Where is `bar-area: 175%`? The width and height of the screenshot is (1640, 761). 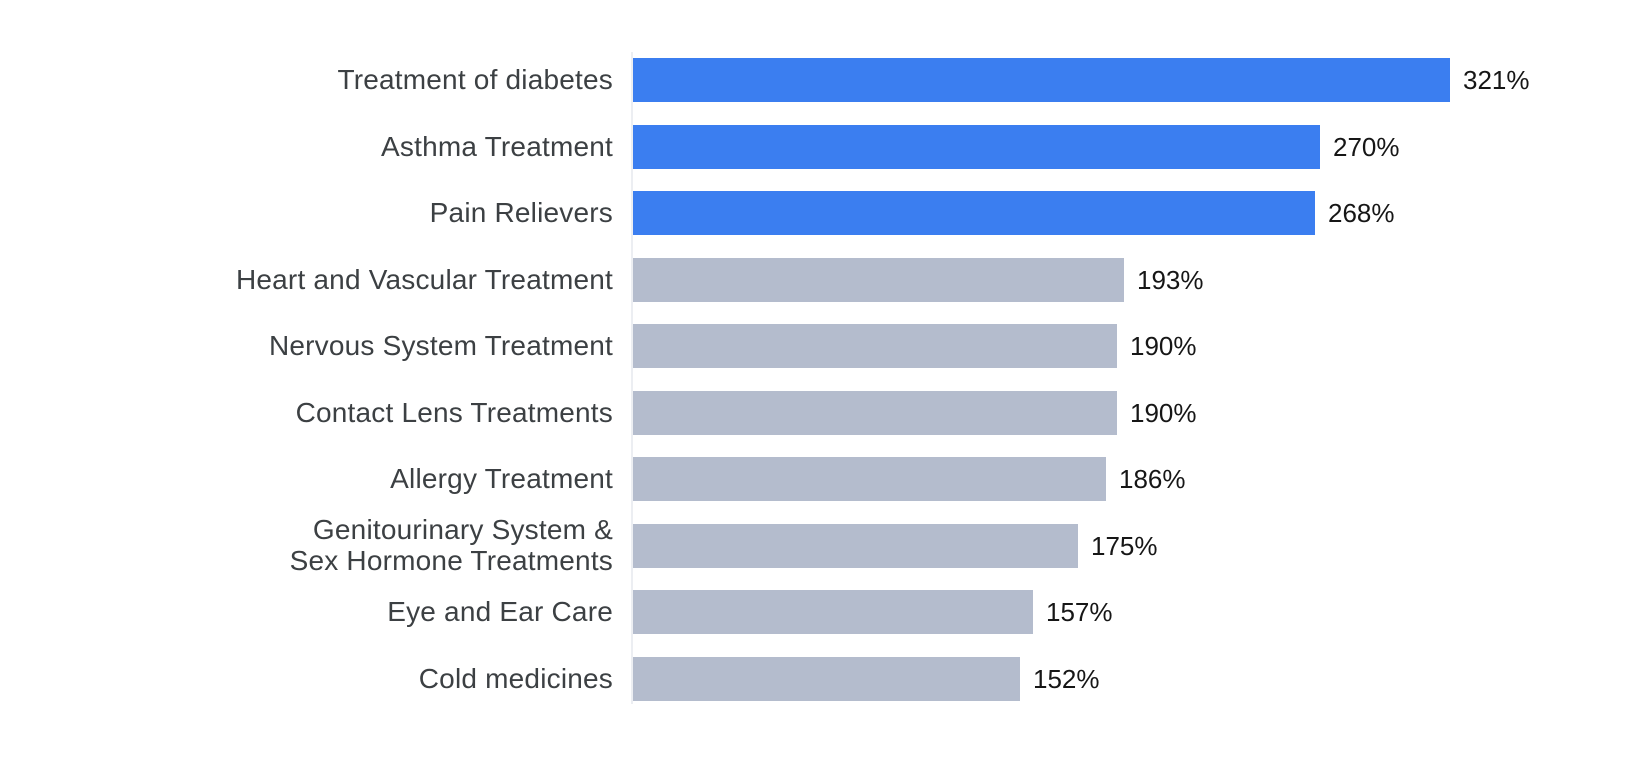 bar-area: 175% is located at coordinates (895, 546).